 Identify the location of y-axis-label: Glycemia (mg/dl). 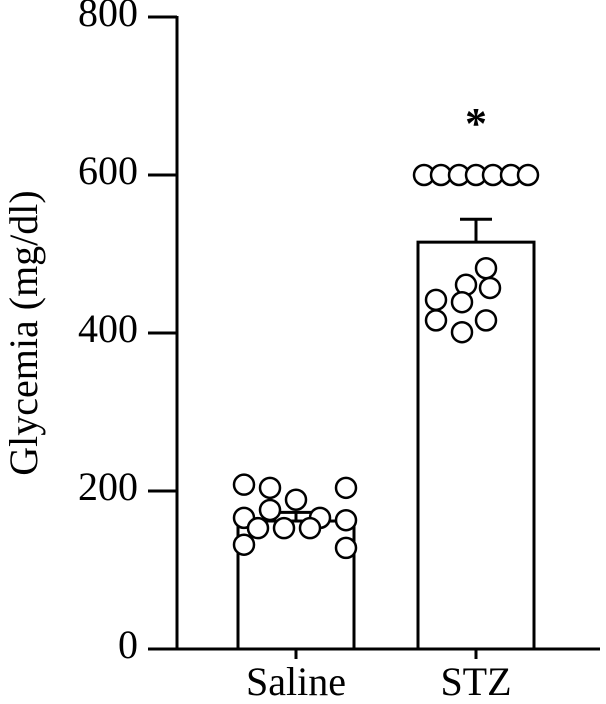
(23, 332).